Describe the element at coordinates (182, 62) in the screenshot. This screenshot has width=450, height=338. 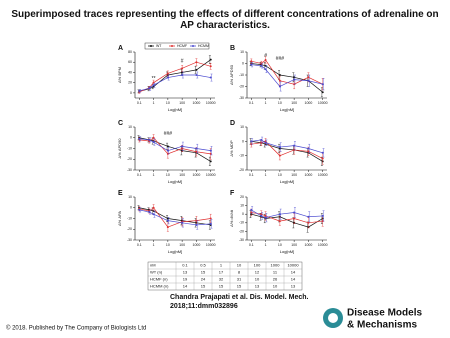
I see `annotation: #` at that location.